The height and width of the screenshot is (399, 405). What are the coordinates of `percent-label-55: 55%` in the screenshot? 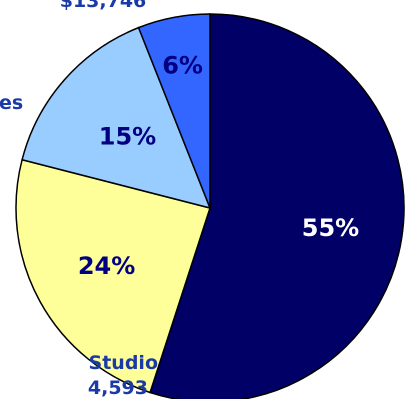 It's located at (330, 228).